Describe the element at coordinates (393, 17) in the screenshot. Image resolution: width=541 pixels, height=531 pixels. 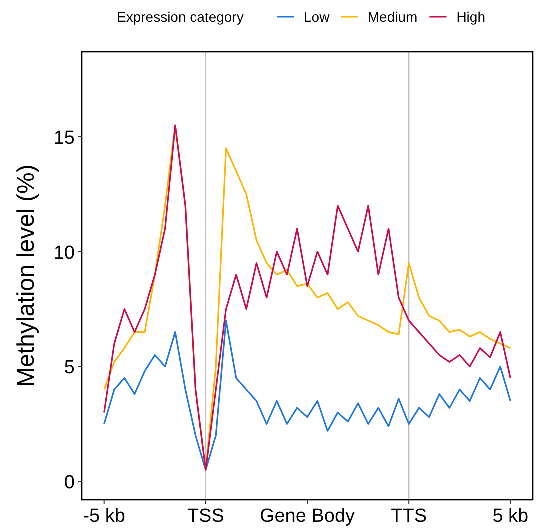
I see `legend-label: Medium` at that location.